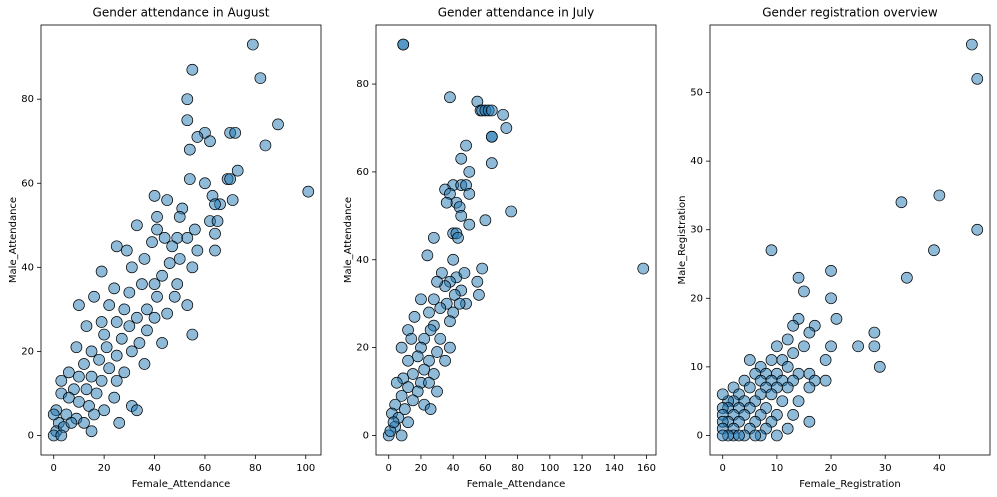 The height and width of the screenshot is (497, 997). What do you see at coordinates (696, 298) in the screenshot?
I see `y-tick-label: 20` at bounding box center [696, 298].